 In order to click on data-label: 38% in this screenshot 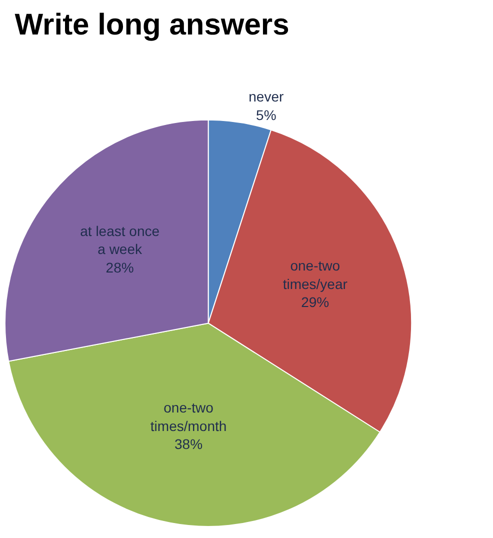, I will do `click(188, 444)`.